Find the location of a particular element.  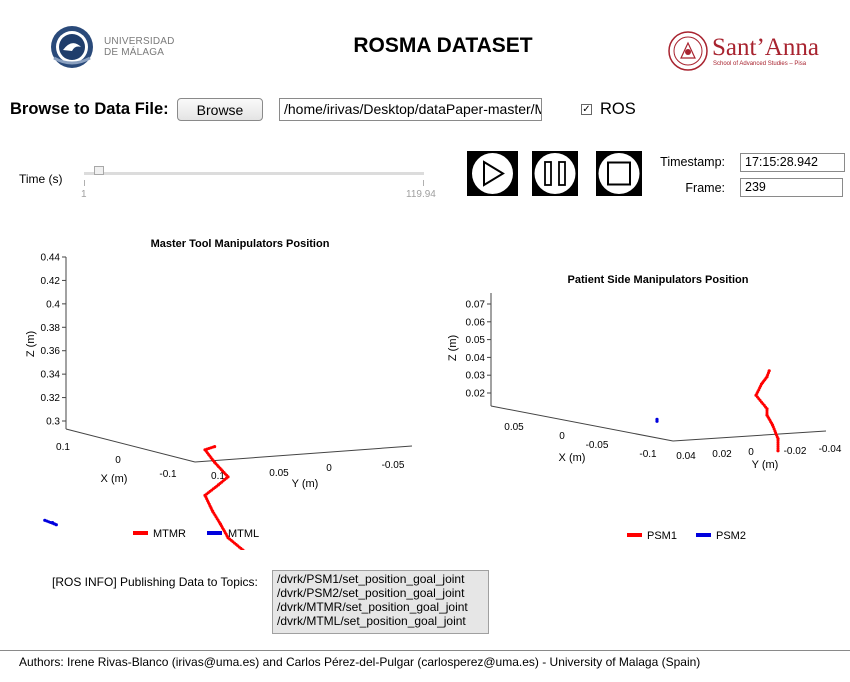

ros-info-label: [ROS INFO] Publishing Data to Topics: is located at coordinates (155, 582).